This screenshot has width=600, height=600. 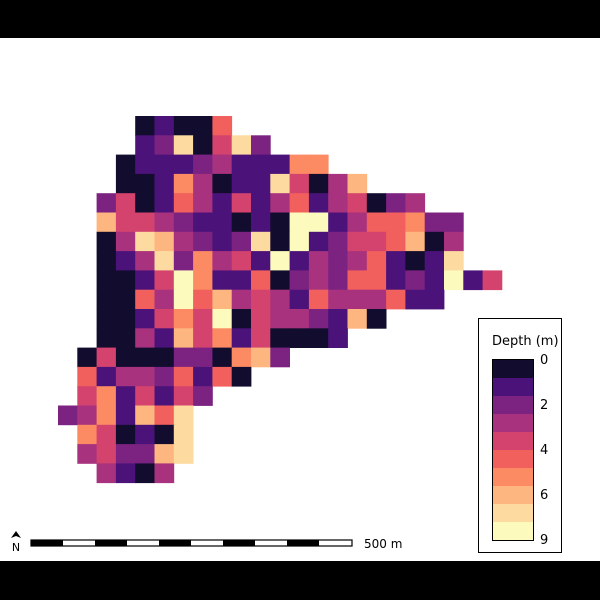 I want to click on north-label: N, so click(x=16, y=546).